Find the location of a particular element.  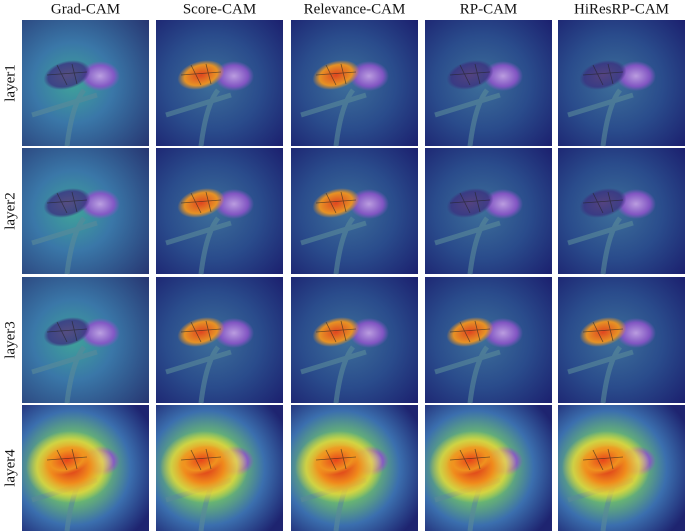

column-header: Score-CAM is located at coordinates (219, 9).